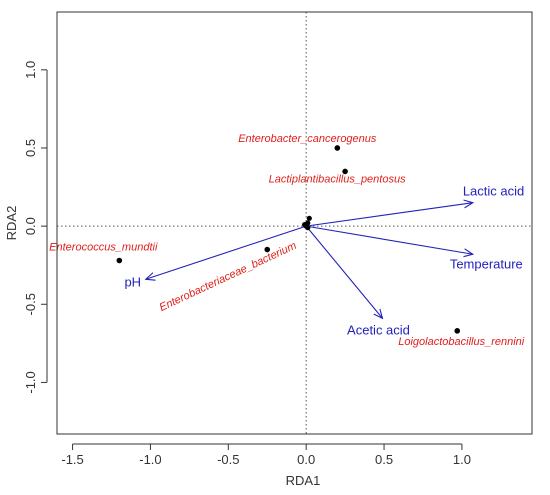 This screenshot has width=550, height=495. What do you see at coordinates (266, 455) in the screenshot?
I see `x-axis: -1.5 -1.0 -0.5 0.0 0.5 1.0` at bounding box center [266, 455].